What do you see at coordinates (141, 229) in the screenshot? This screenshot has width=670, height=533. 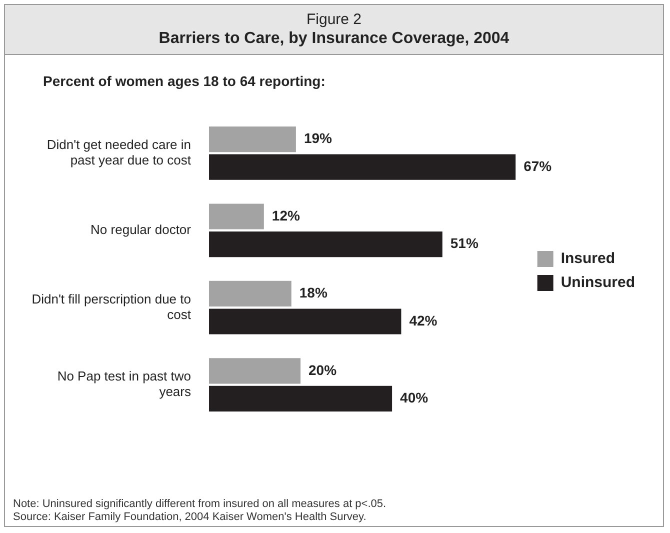 I see `y-tick-label: No regular doctor` at bounding box center [141, 229].